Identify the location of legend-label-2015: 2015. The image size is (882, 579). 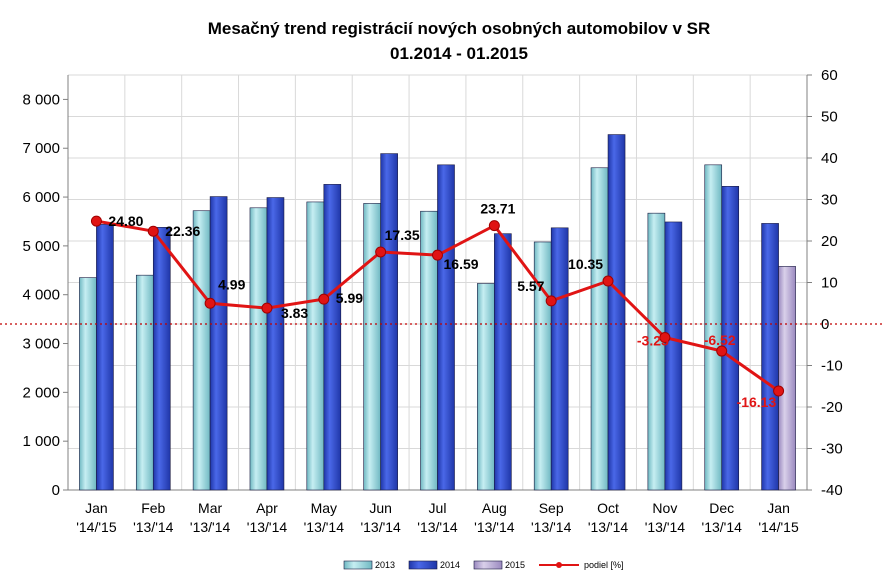
(515, 565).